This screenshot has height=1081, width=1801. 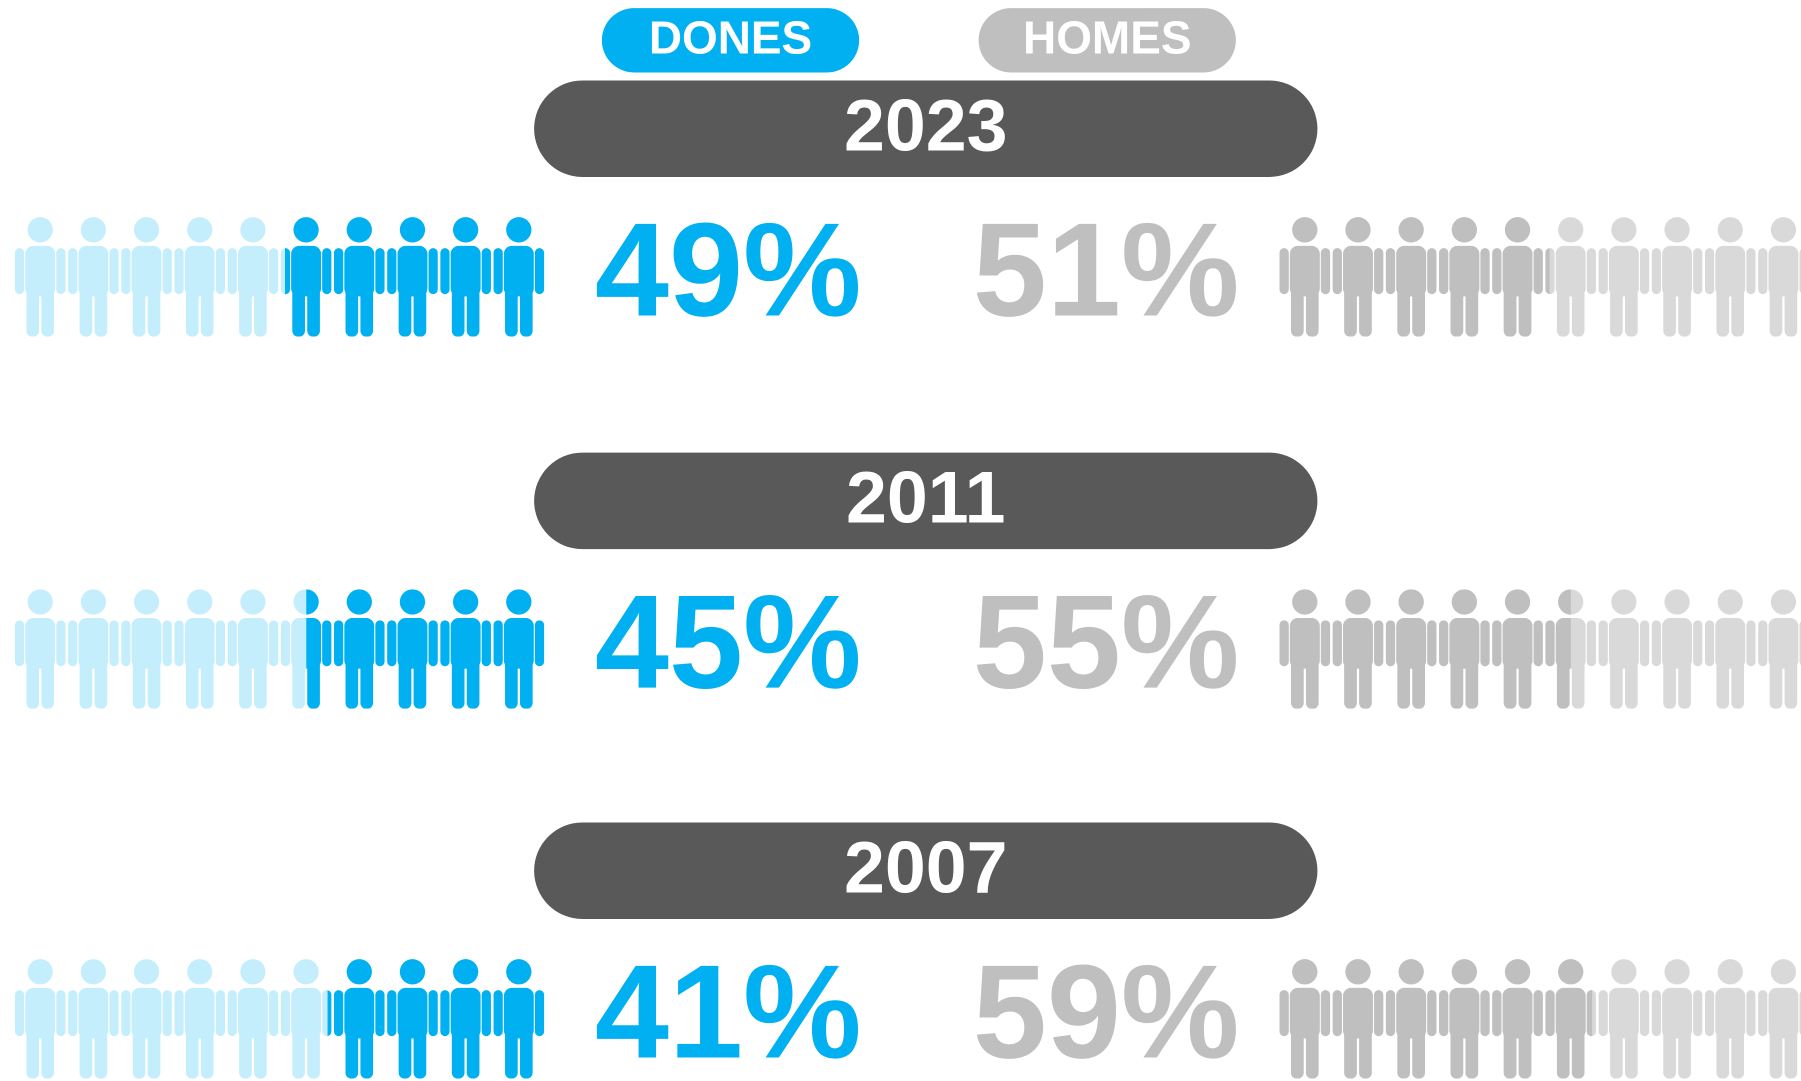 What do you see at coordinates (728, 1009) in the screenshot?
I see `value-label: 41%` at bounding box center [728, 1009].